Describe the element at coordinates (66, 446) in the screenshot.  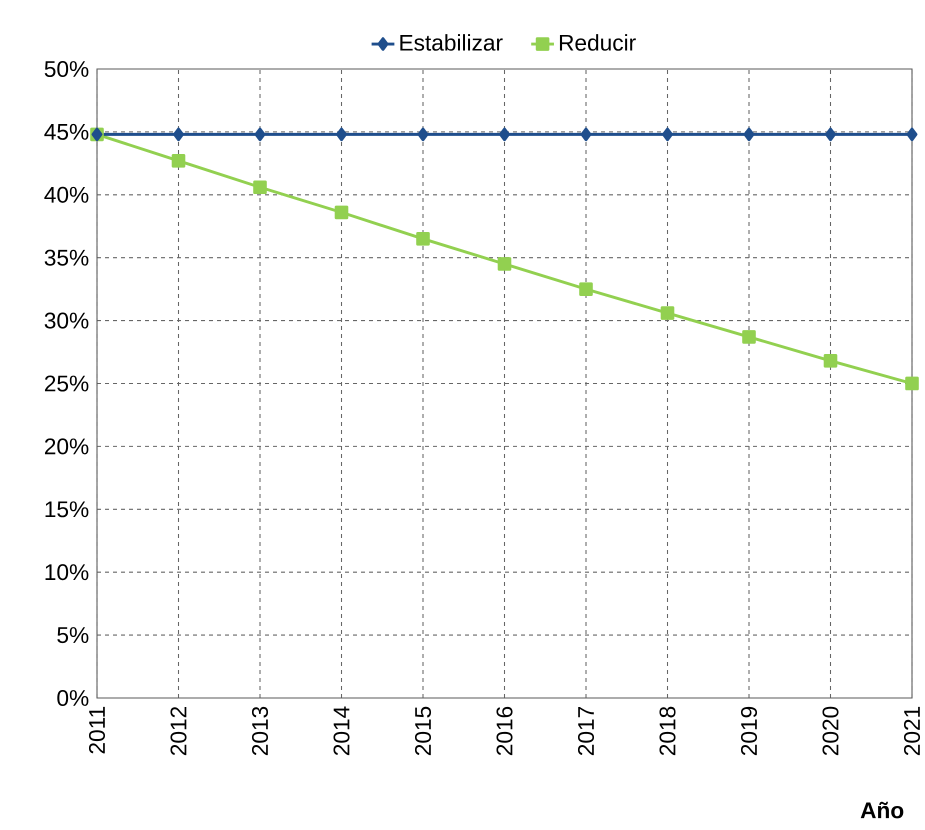
I see `y-tick-label: 20%` at that location.